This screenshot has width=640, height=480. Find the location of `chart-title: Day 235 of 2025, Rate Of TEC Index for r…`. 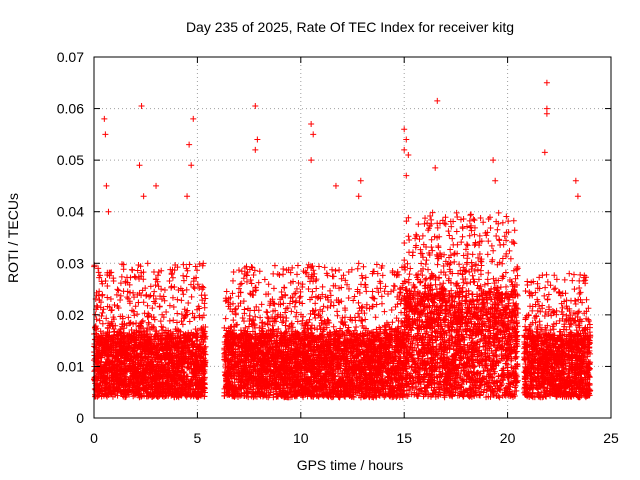

chart-title: Day 235 of 2025, Rate Of TEC Index for r… is located at coordinates (350, 27).